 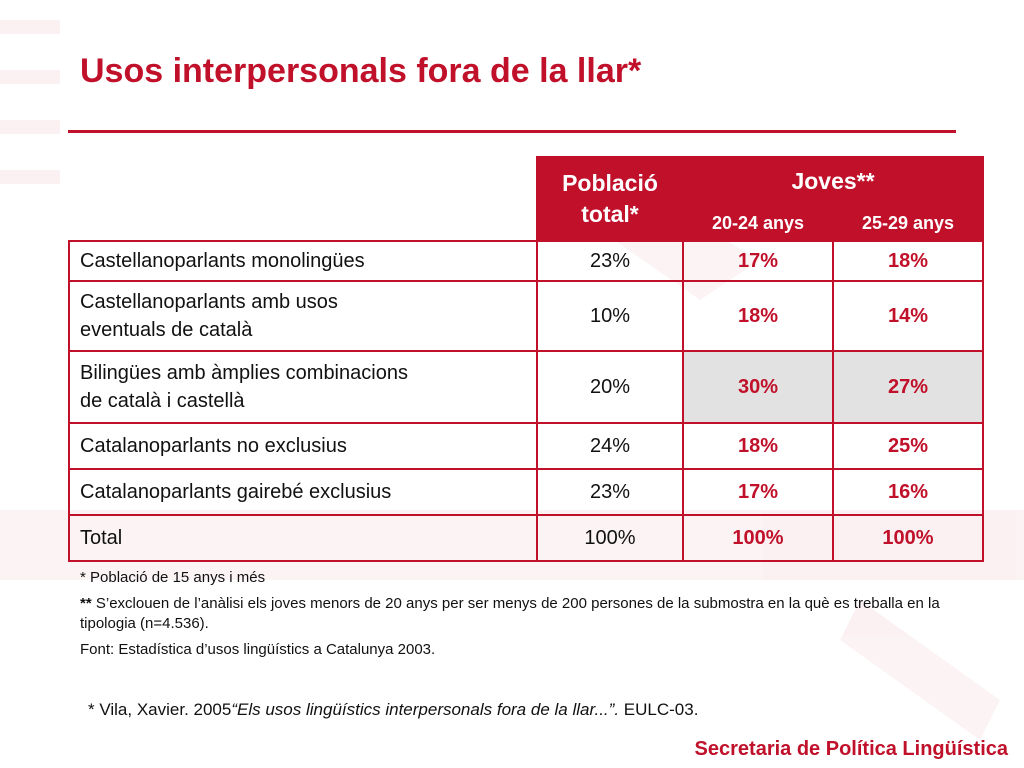 I want to click on footer-organization: Secretaria de Política Lingüística, so click(x=851, y=749).